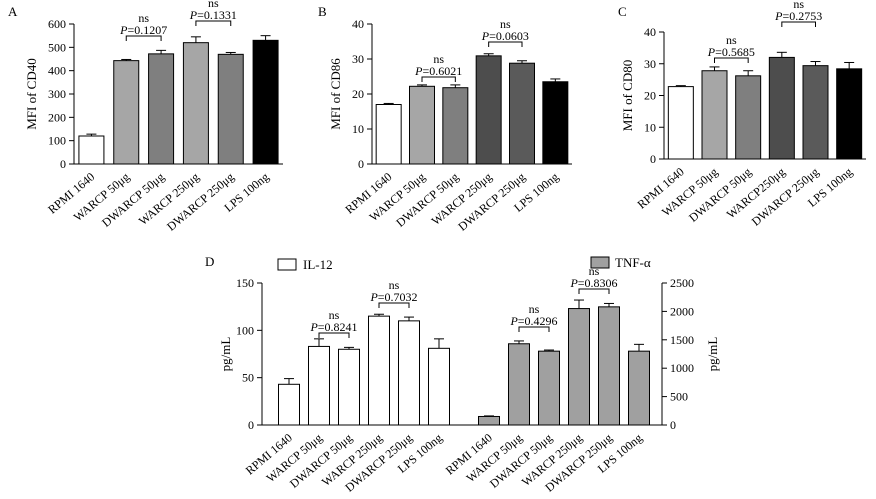 The height and width of the screenshot is (499, 876). I want to click on panel-a-p-value-label: P=0.1207, so click(143, 30).